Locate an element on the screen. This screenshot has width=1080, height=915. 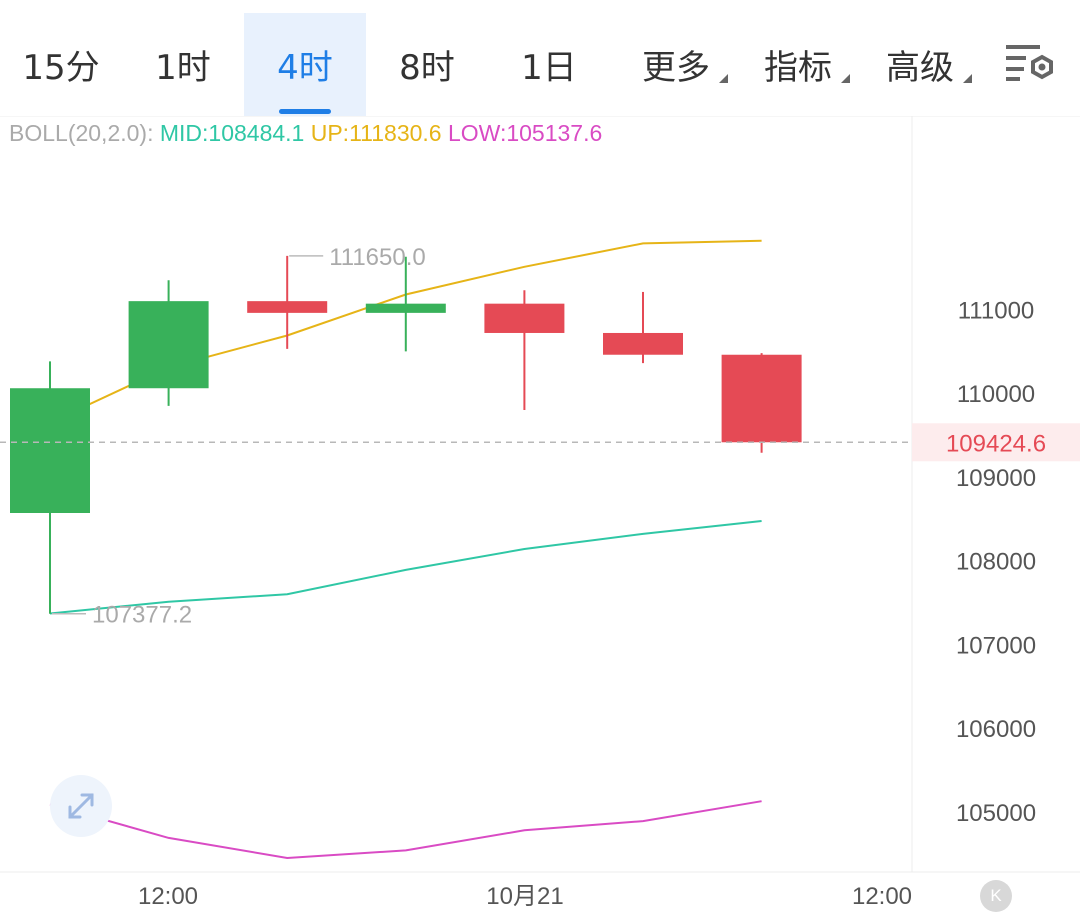
tab-indicators: 指标 is located at coordinates (798, 64).